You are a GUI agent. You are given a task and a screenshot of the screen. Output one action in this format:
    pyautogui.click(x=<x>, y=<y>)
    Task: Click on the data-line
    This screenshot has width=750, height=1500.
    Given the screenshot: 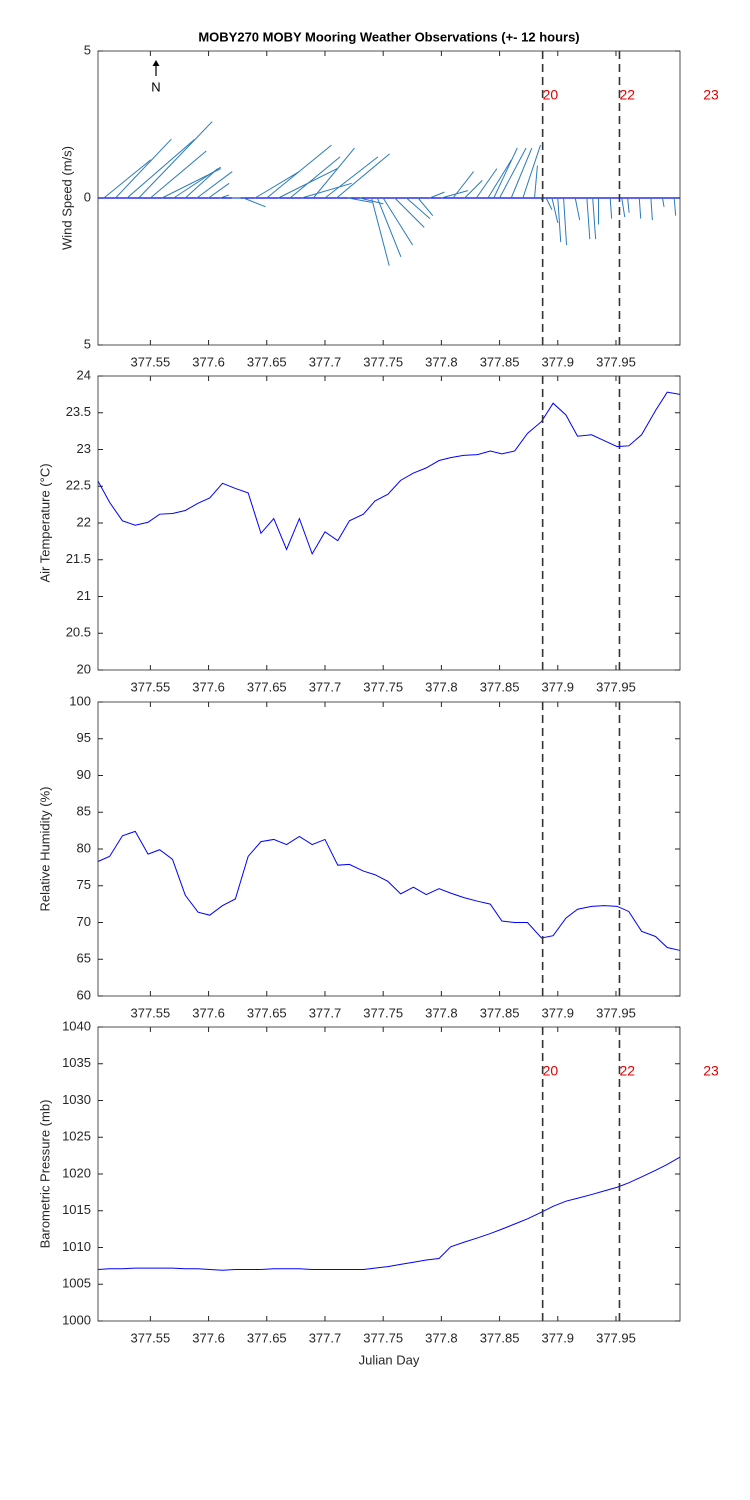 What is the action you would take?
    pyautogui.click(x=389, y=890)
    